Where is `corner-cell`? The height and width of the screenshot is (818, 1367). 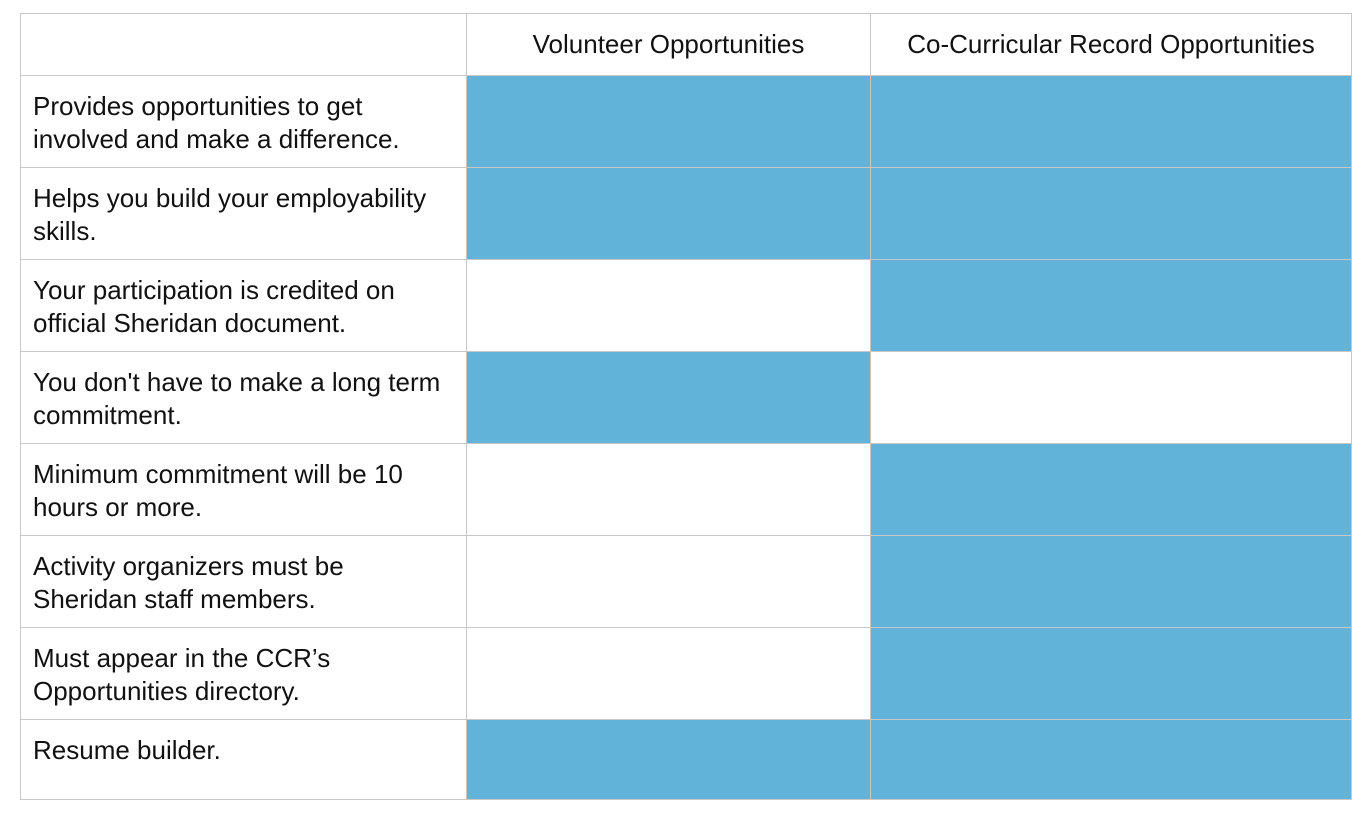 corner-cell is located at coordinates (243, 44).